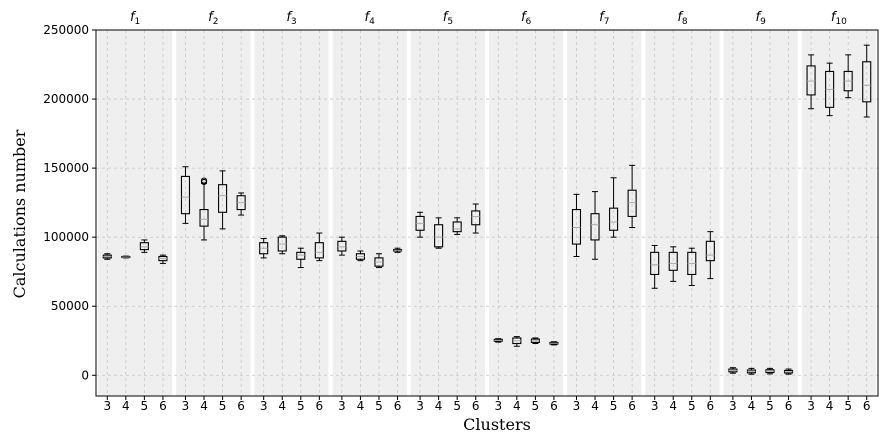 This screenshot has height=436, width=890. What do you see at coordinates (841, 22) in the screenshot?
I see `panel-title-subscript: 10` at bounding box center [841, 22].